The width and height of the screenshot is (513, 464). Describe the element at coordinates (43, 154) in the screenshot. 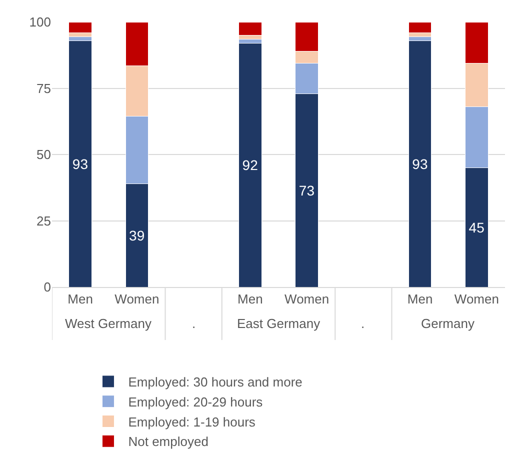

I see `y-tick-label: 50` at that location.